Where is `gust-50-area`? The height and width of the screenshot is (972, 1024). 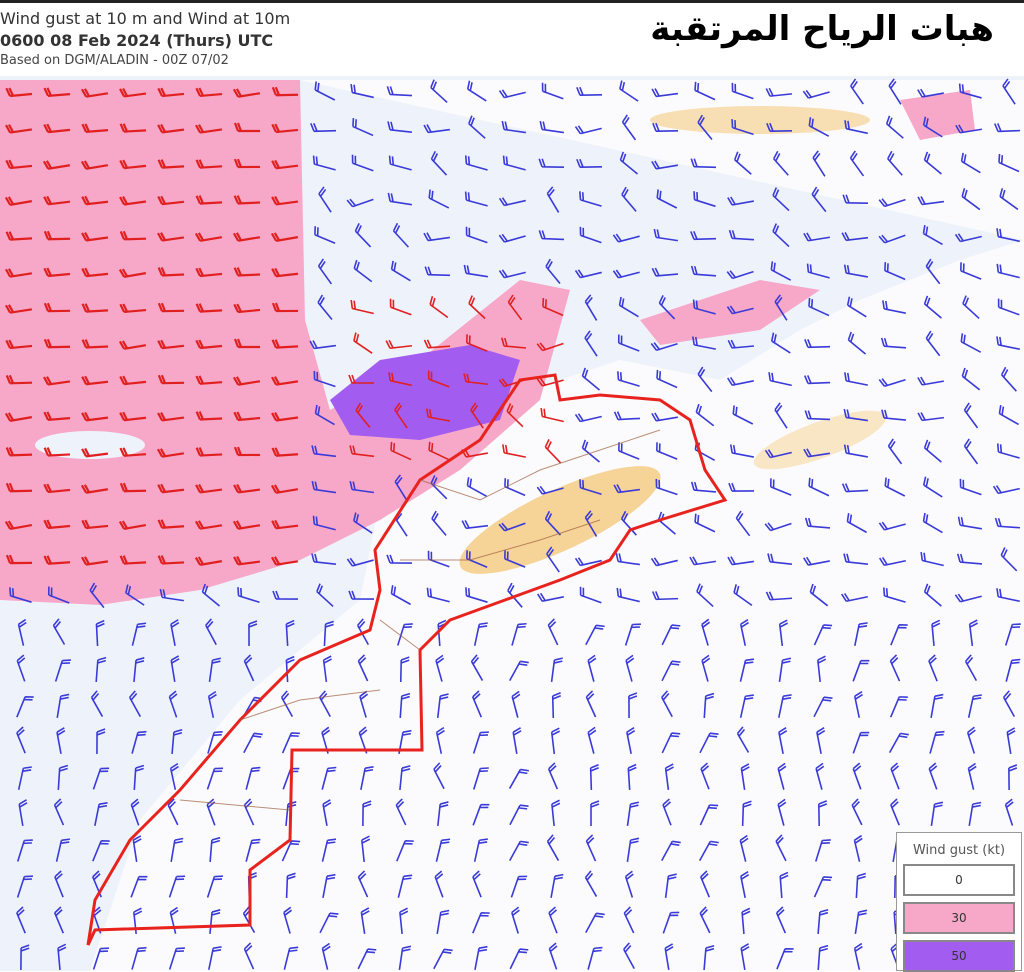
gust-50-area is located at coordinates (425, 392).